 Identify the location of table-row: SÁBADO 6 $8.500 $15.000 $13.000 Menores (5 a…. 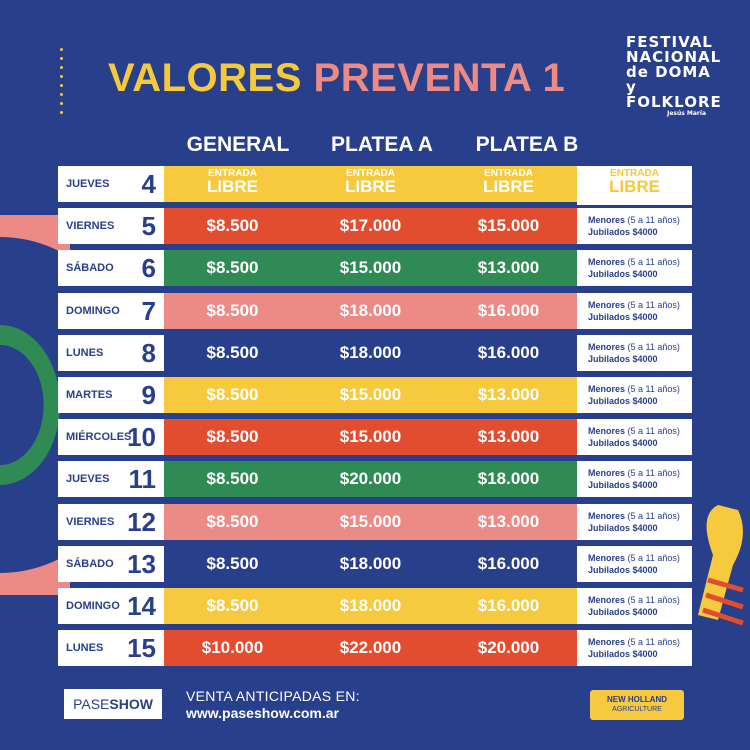
(375, 268).